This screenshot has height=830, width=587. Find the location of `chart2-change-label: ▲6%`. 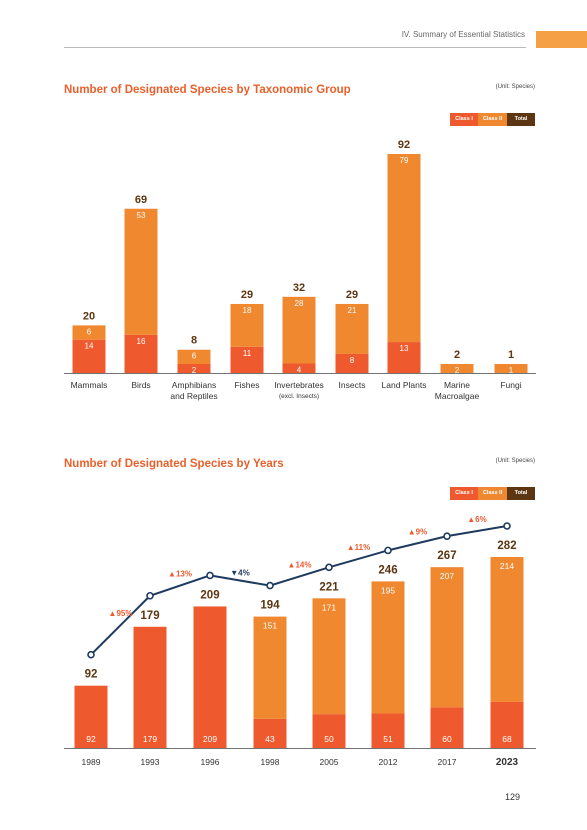

chart2-change-label: ▲6% is located at coordinates (476, 519).